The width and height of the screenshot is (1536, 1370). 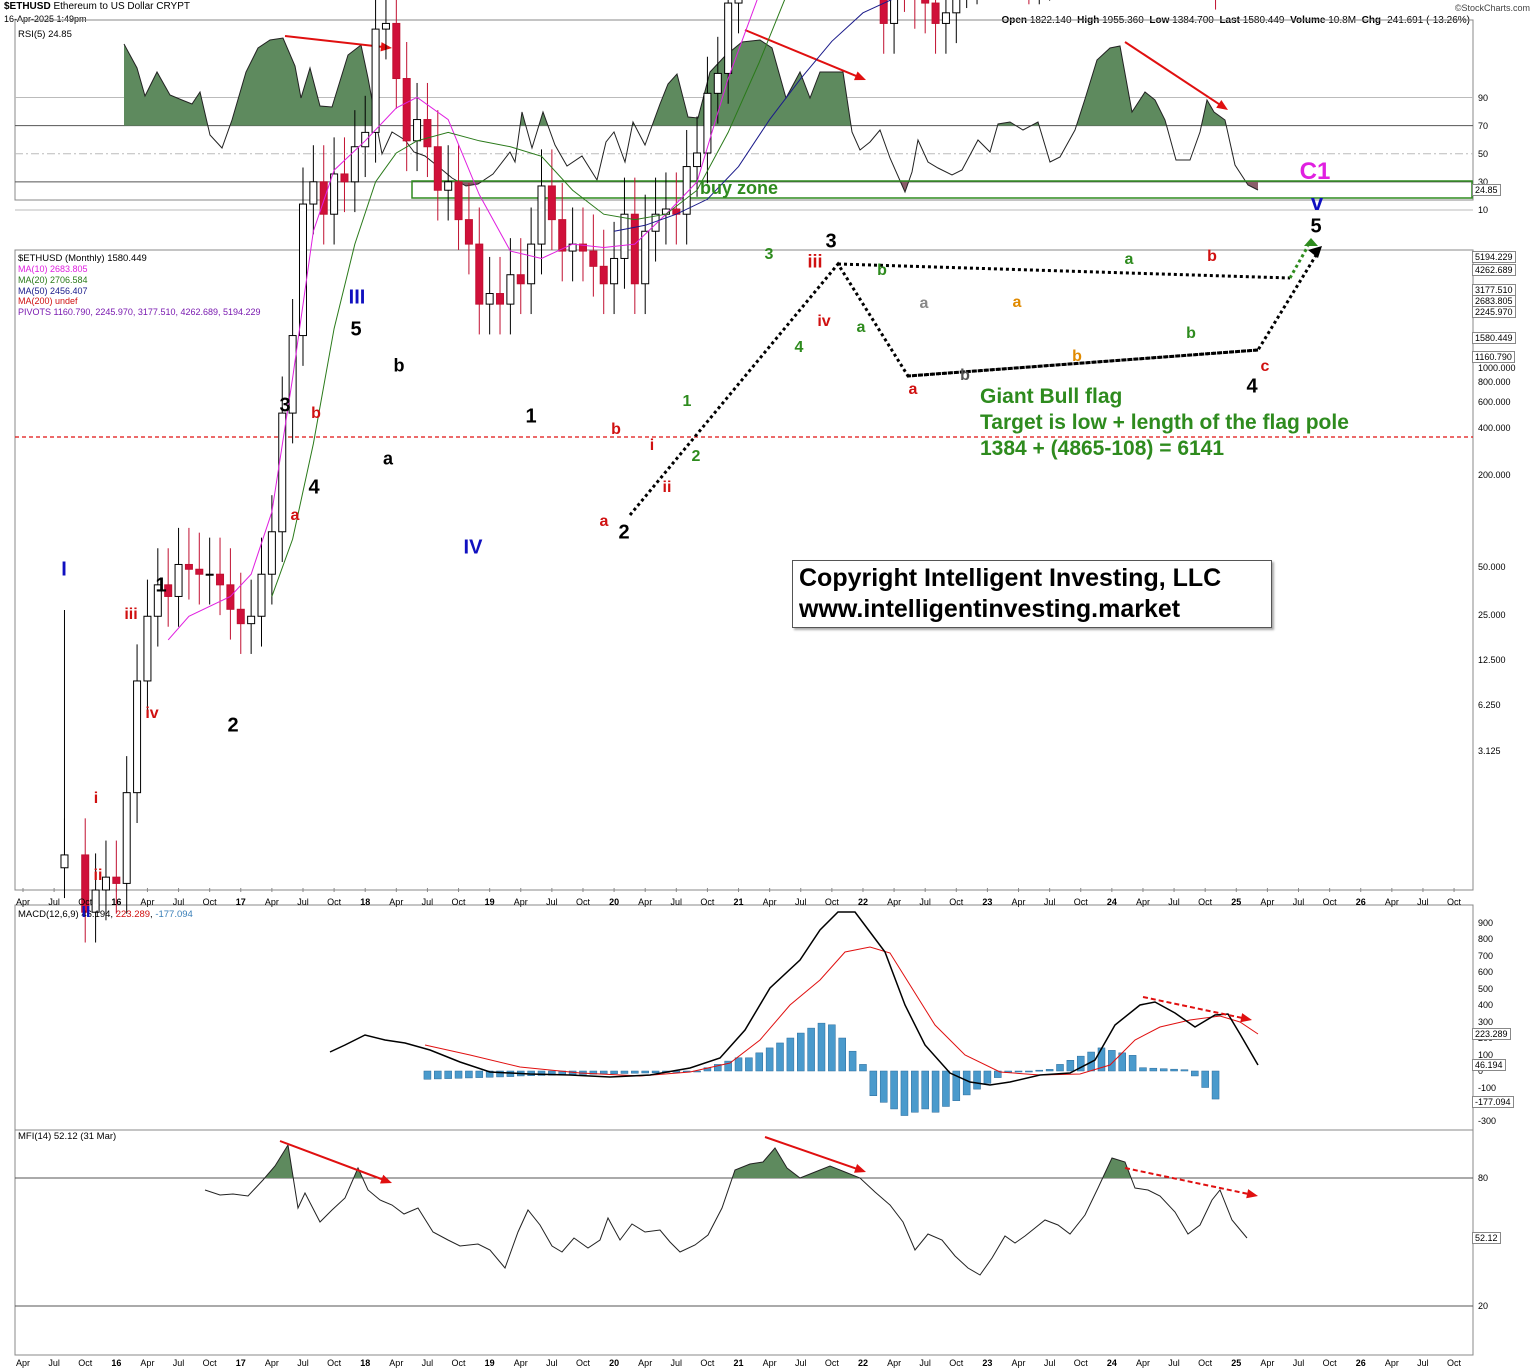 I want to click on wave-label: 4, so click(x=314, y=487).